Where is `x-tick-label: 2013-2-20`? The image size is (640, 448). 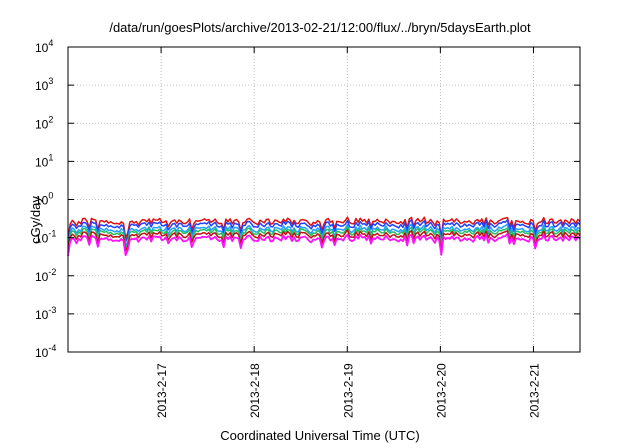 x-tick-label: 2013-2-20 is located at coordinates (441, 390).